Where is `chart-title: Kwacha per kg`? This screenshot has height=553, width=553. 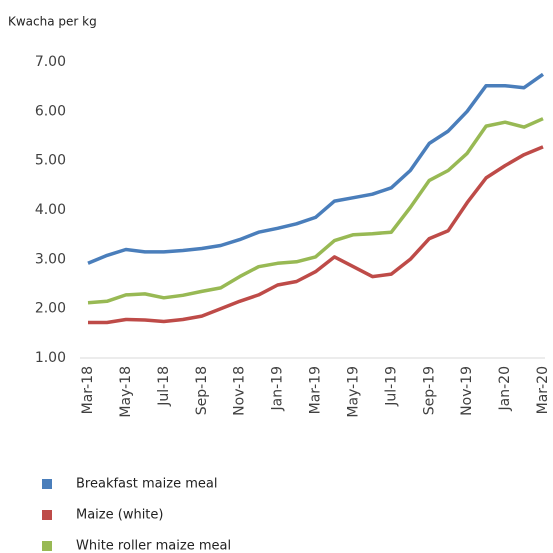 chart-title: Kwacha per kg is located at coordinates (52, 22).